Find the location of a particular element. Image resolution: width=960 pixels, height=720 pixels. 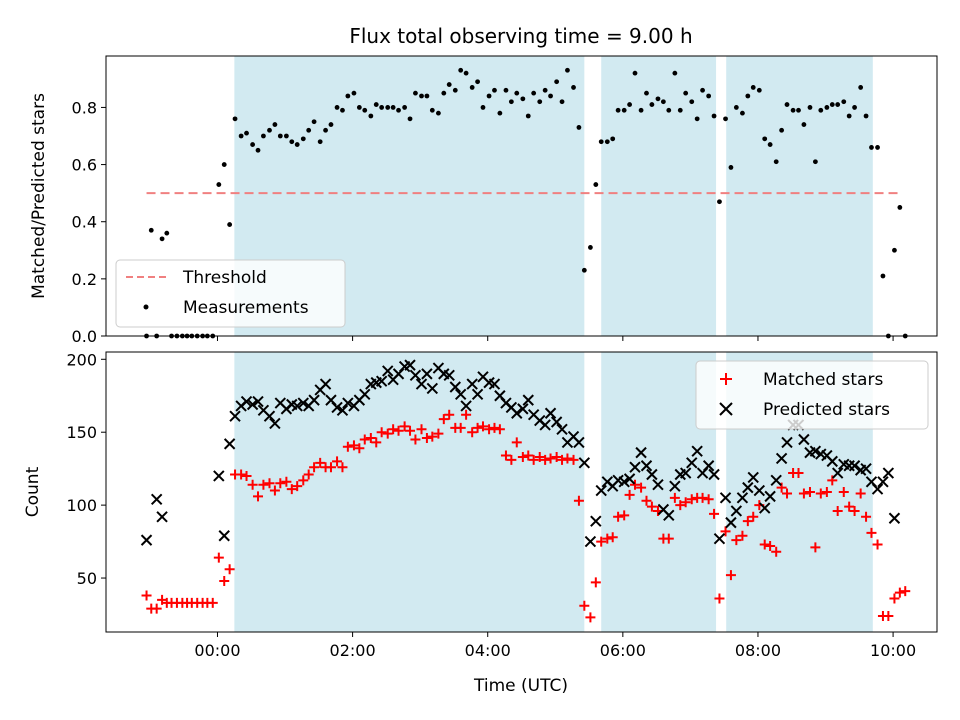

chart-title: Flux total observing time = 9.00 h is located at coordinates (520, 36).